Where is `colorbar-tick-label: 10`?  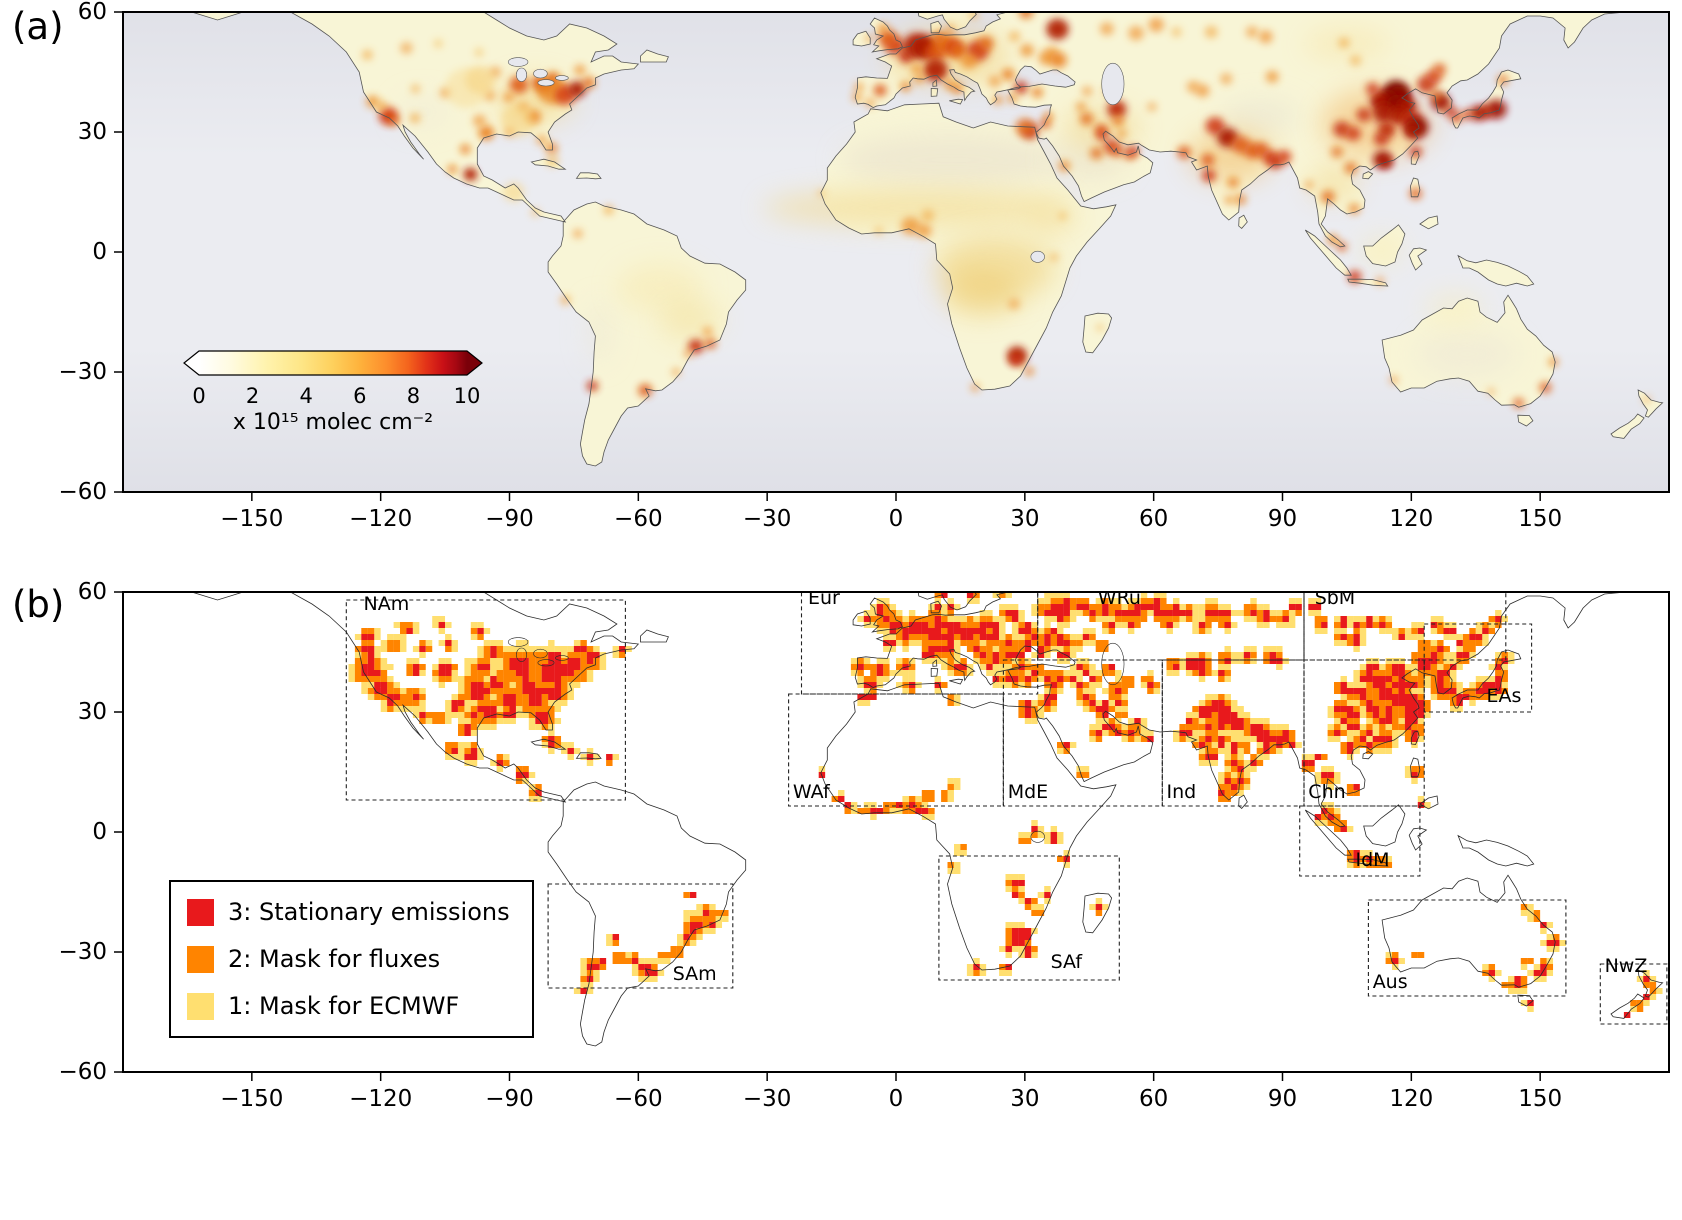
colorbar-tick-label: 10 is located at coordinates (467, 396).